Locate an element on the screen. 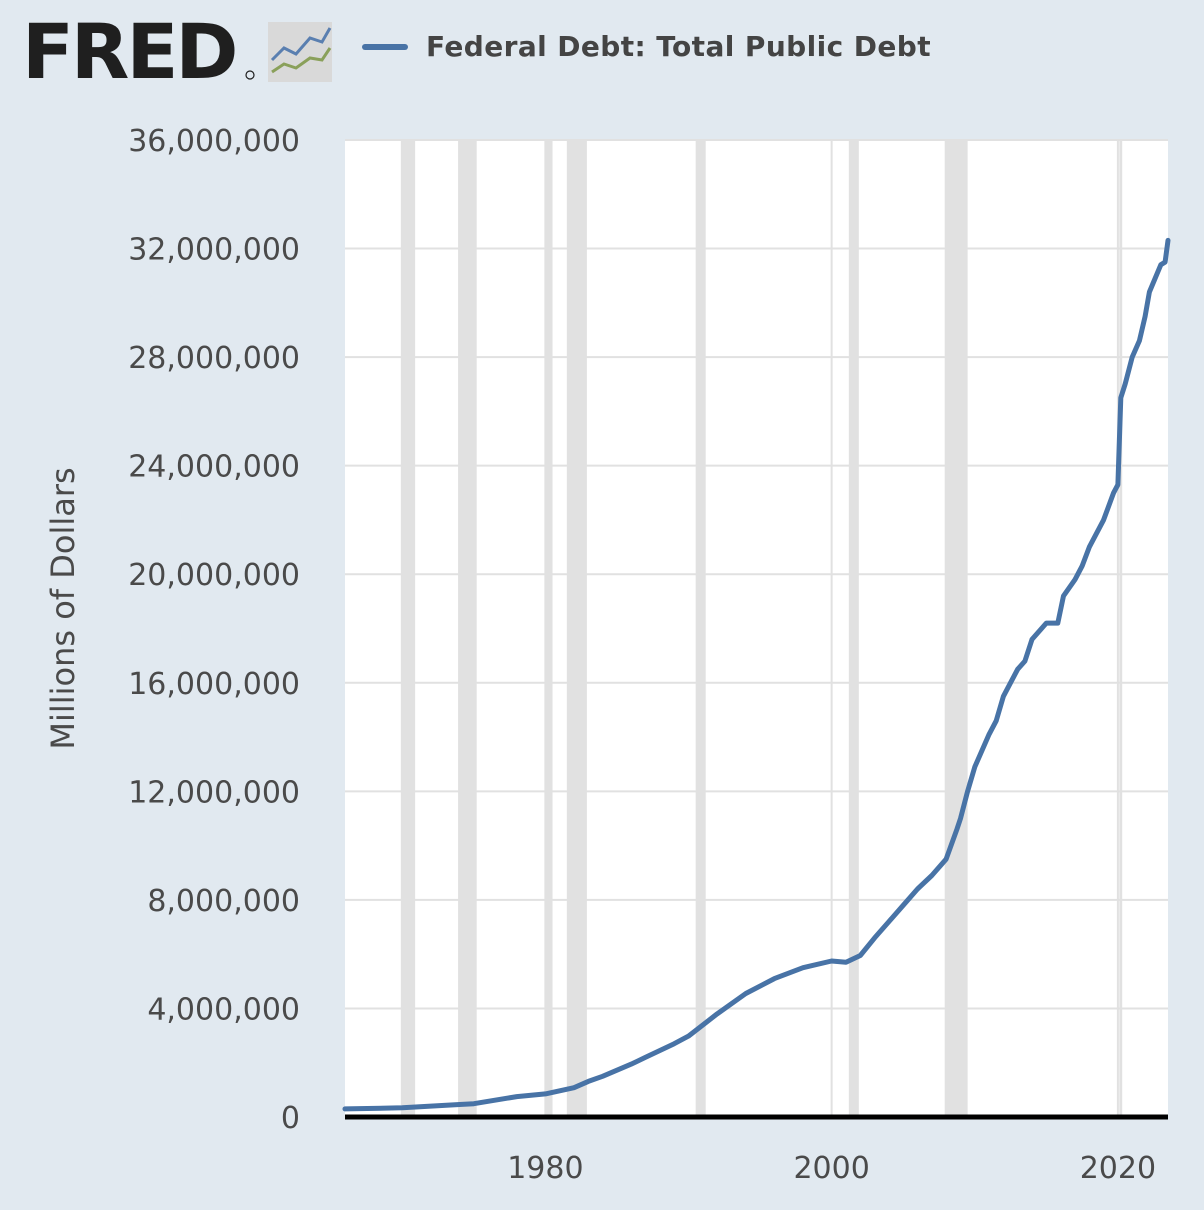 Image resolution: width=1204 pixels, height=1210 pixels. fred-logo: FRED is located at coordinates (182, 51).